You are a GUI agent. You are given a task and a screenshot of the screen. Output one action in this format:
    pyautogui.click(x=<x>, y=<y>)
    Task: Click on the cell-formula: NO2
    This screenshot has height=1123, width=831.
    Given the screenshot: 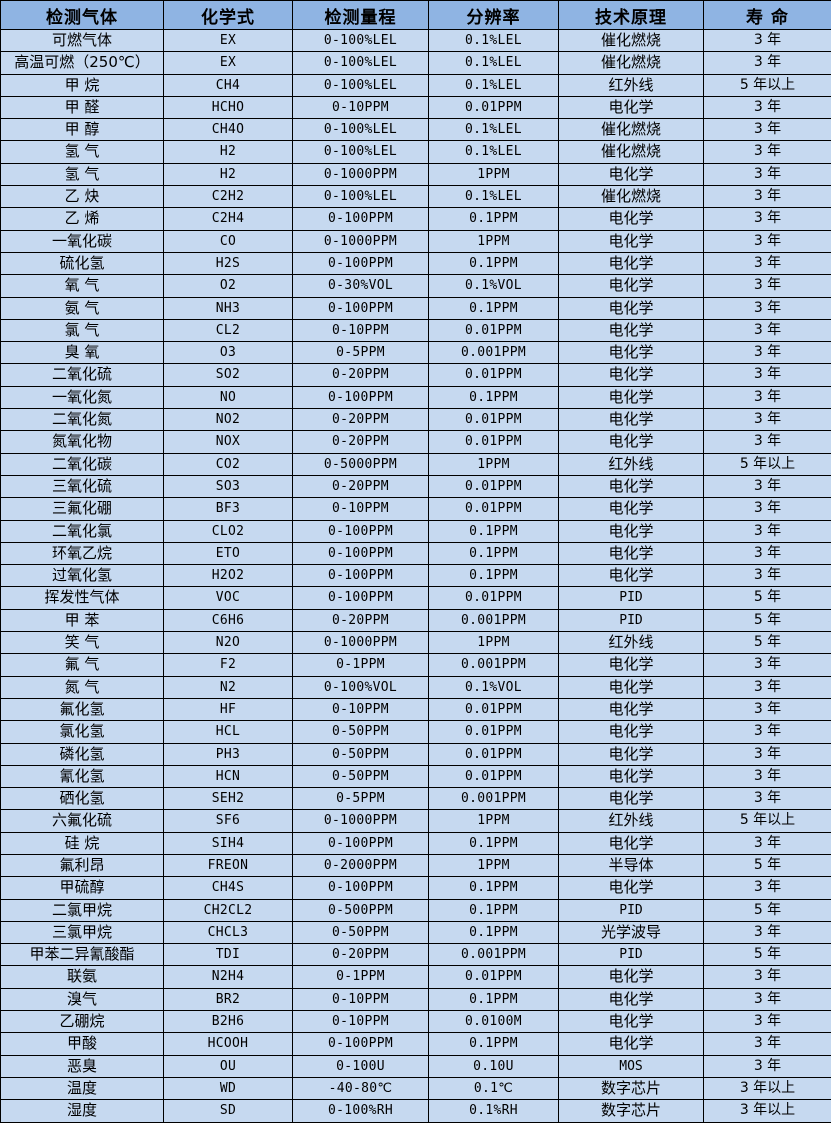 What is the action you would take?
    pyautogui.click(x=228, y=420)
    